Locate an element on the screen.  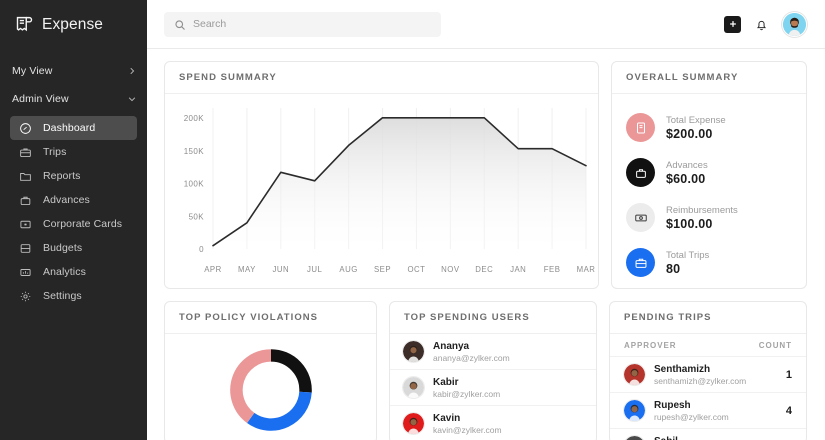
svg-text: 150K is located at coordinates (194, 151).